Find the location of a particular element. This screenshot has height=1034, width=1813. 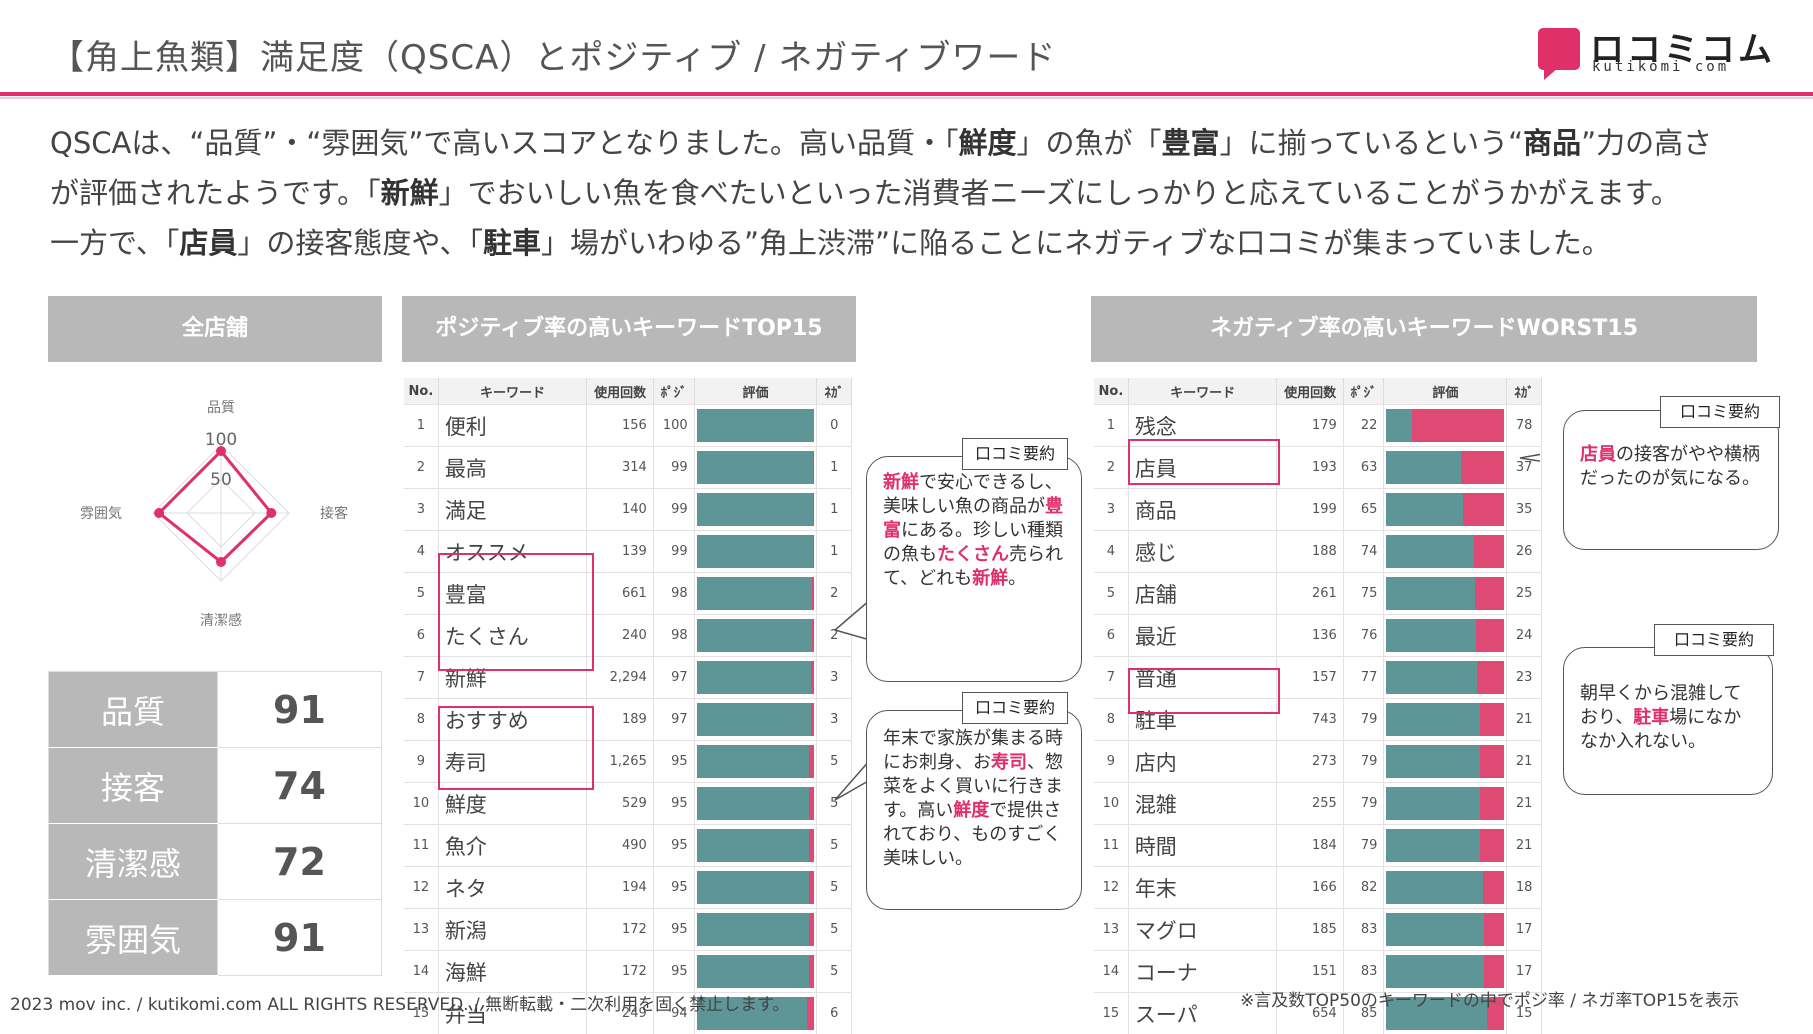

header-rule-shadow is located at coordinates (906, 98).